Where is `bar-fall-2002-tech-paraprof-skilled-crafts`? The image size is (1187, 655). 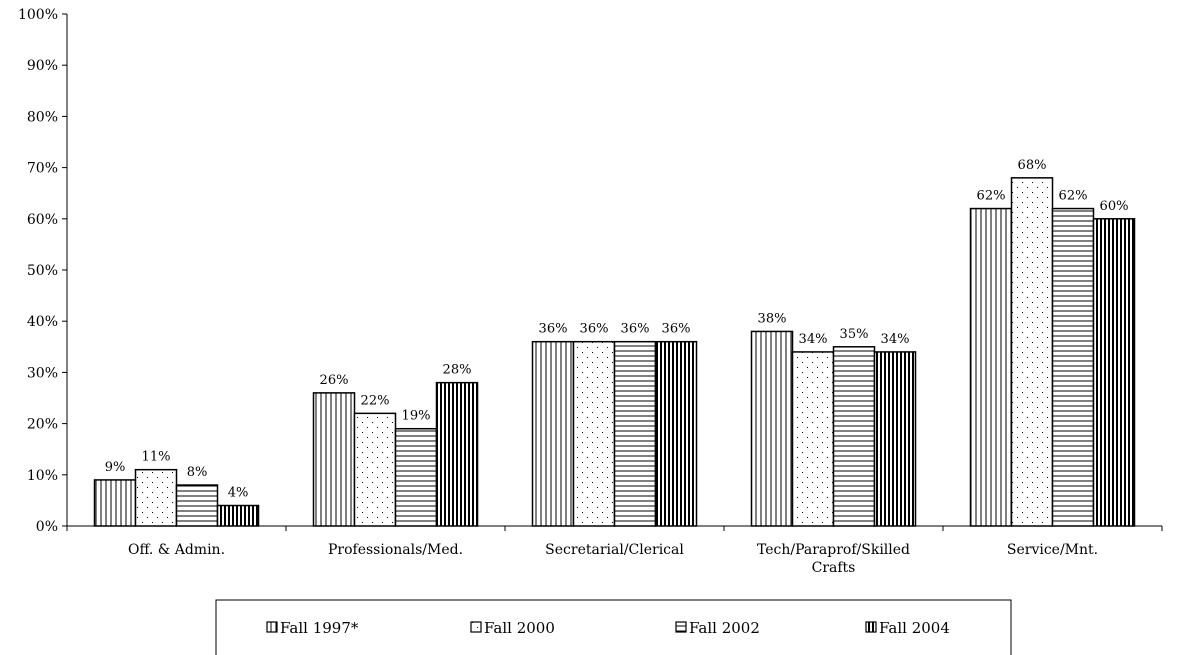
bar-fall-2002-tech-paraprof-skilled-crafts is located at coordinates (854, 436).